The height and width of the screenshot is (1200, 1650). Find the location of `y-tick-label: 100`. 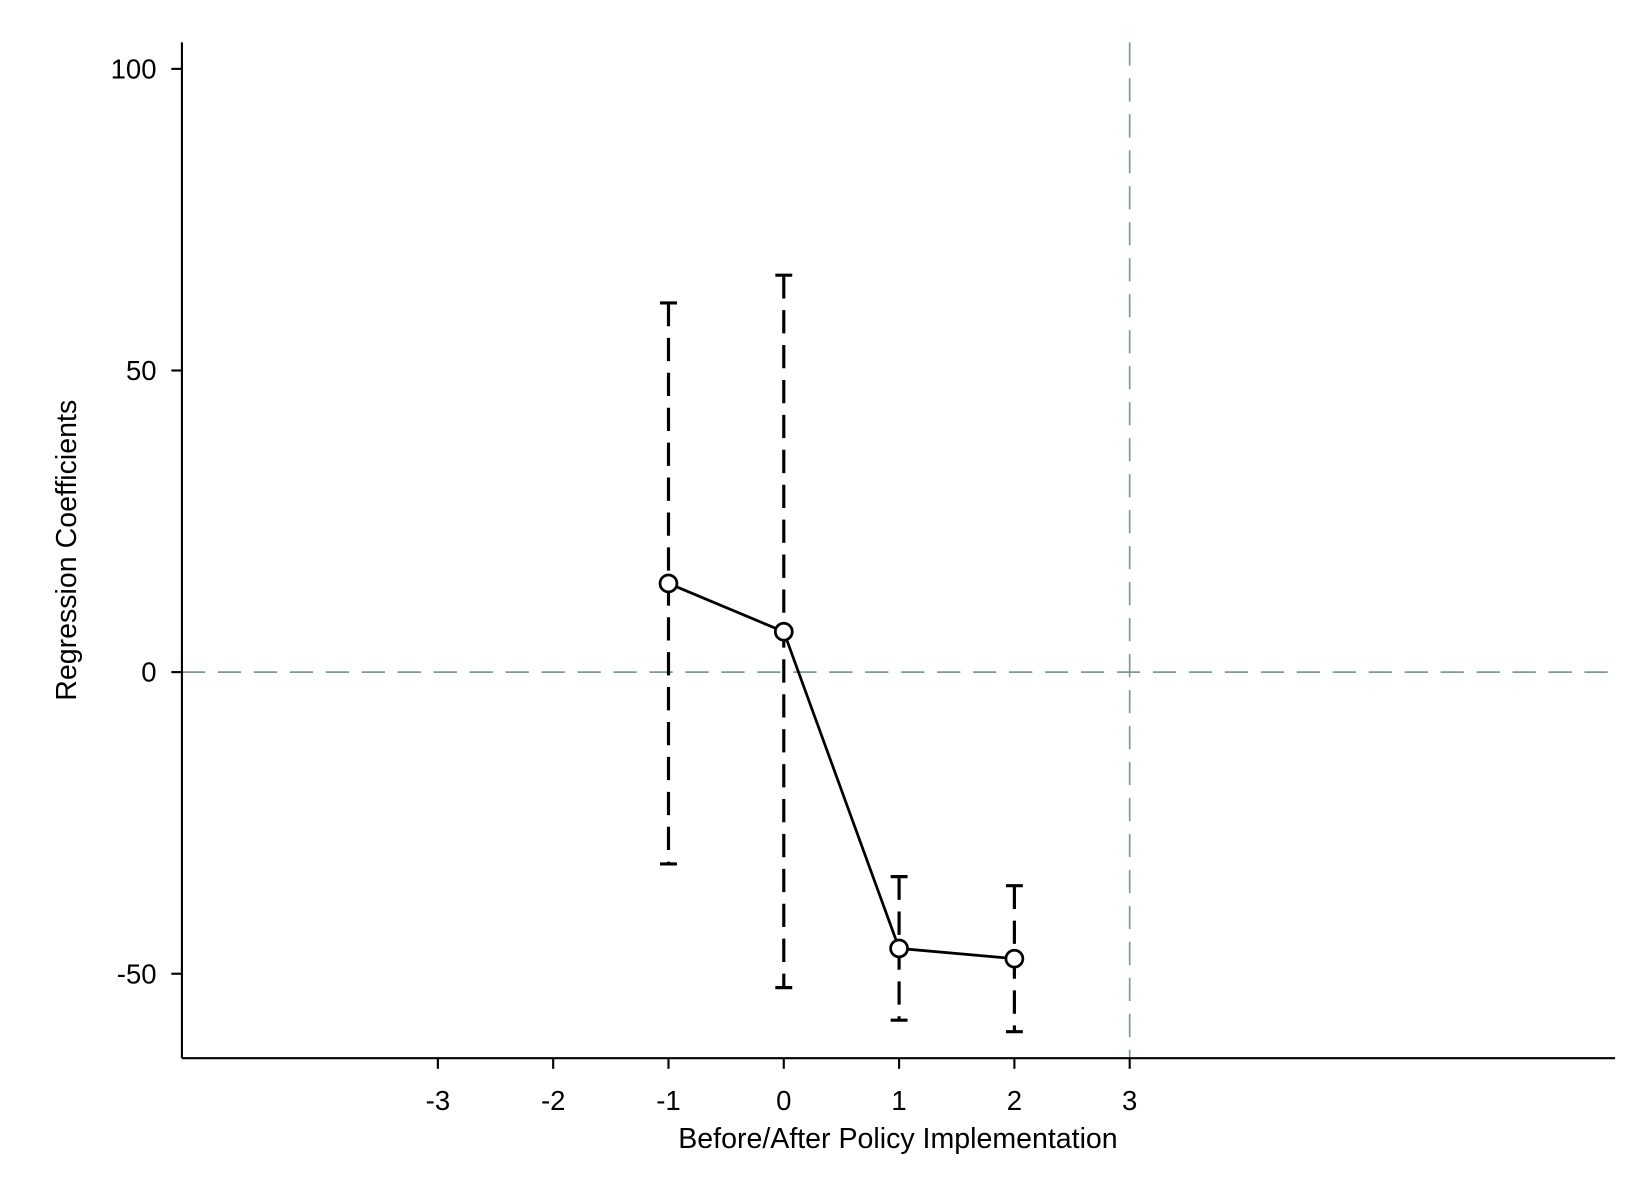

y-tick-label: 100 is located at coordinates (134, 68).